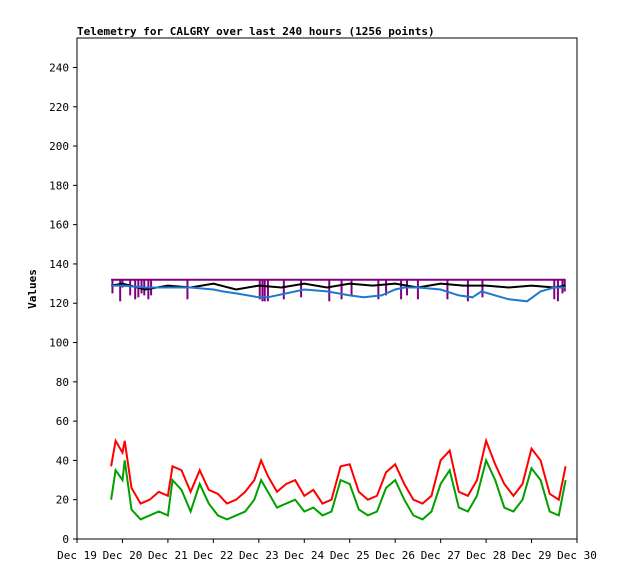 The width and height of the screenshot is (618, 579). What do you see at coordinates (532, 555) in the screenshot?
I see `x-tick-label: Dec 29` at bounding box center [532, 555].